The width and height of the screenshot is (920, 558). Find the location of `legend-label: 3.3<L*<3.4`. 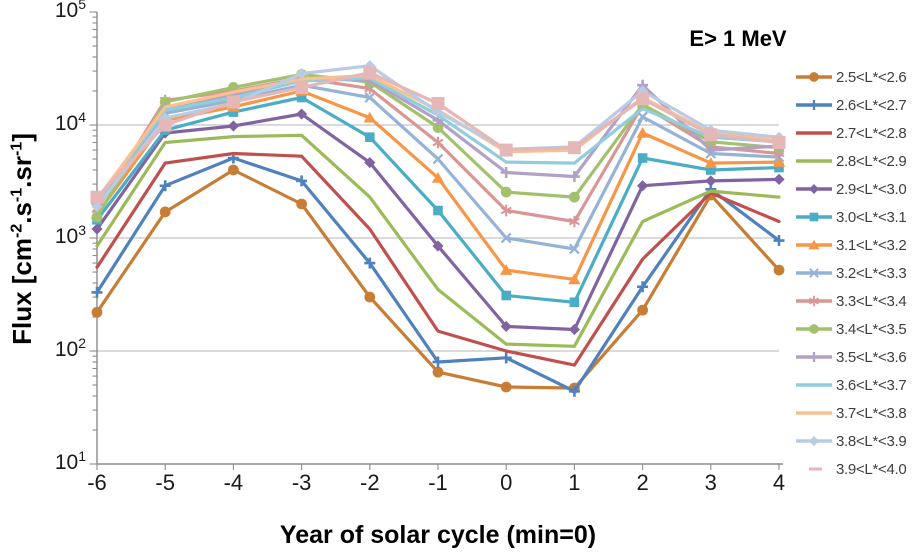

legend-label: 3.3<L*<3.4 is located at coordinates (871, 301).